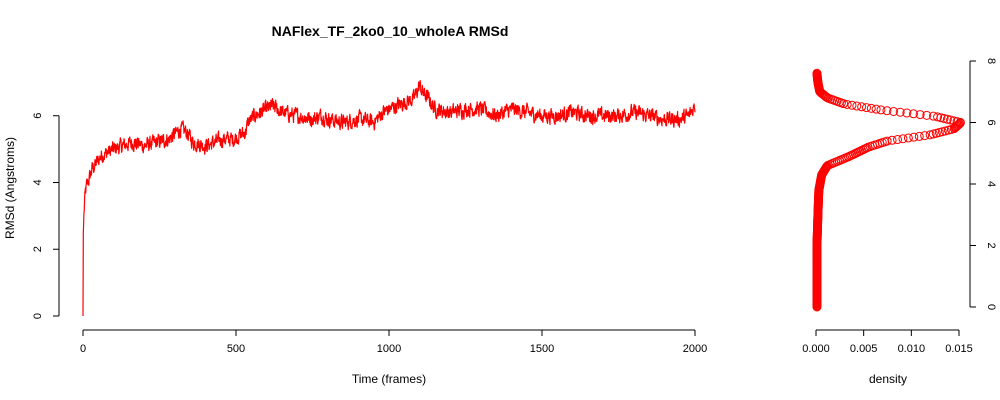 This screenshot has width=1000, height=400. I want to click on density-y-tick-label: 0, so click(991, 307).